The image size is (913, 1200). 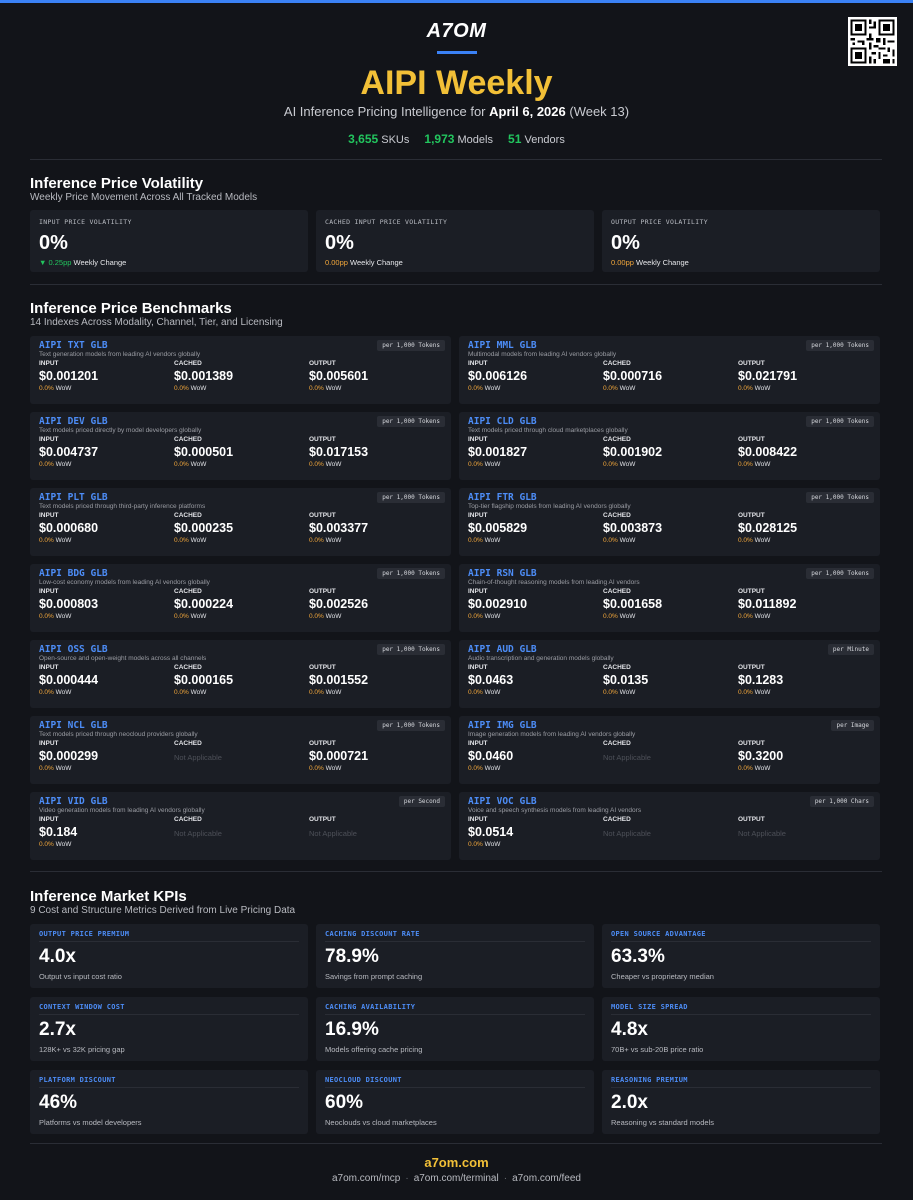 What do you see at coordinates (456, 83) in the screenshot?
I see `page-title: AIPI Weekly` at bounding box center [456, 83].